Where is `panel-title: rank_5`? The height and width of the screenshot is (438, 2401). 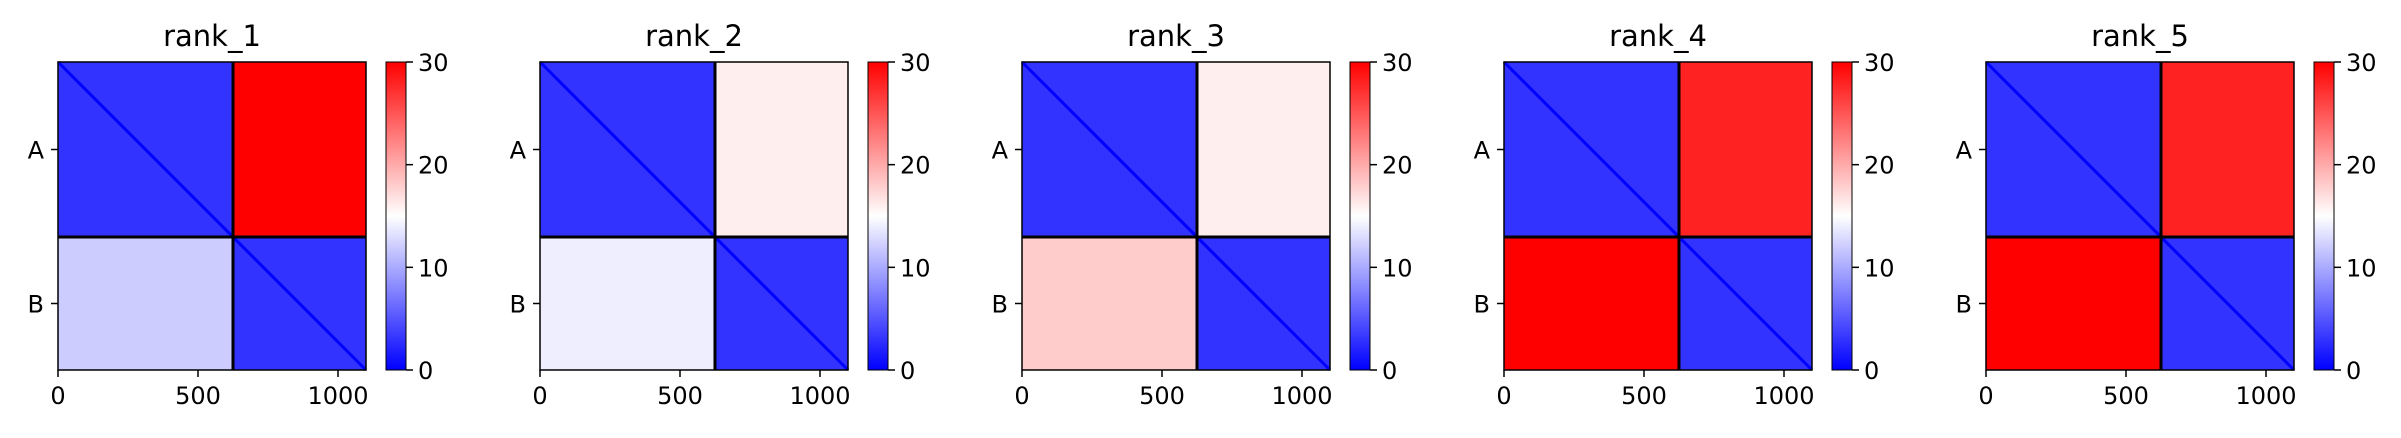
panel-title: rank_5 is located at coordinates (2140, 36).